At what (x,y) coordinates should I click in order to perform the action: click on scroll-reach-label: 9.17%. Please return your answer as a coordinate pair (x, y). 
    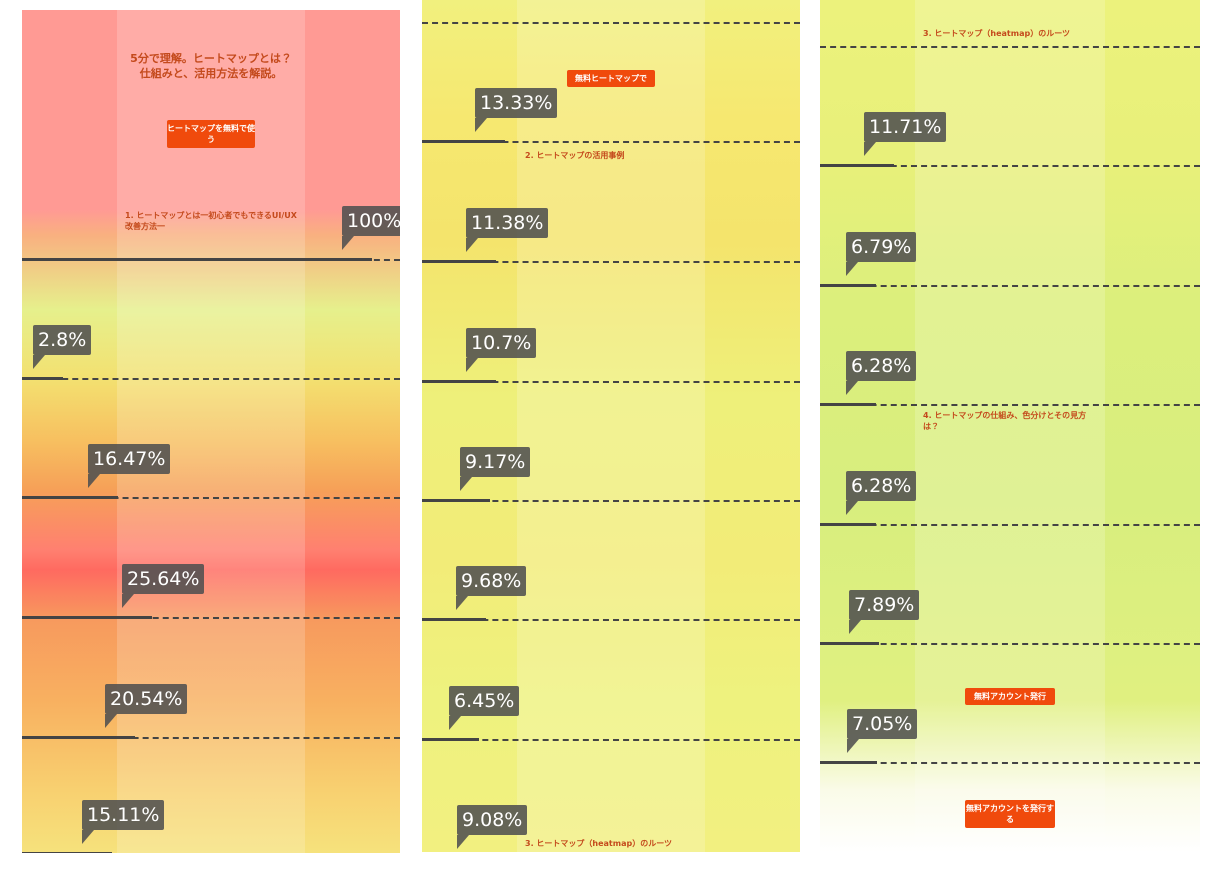
    Looking at the image, I should click on (495, 462).